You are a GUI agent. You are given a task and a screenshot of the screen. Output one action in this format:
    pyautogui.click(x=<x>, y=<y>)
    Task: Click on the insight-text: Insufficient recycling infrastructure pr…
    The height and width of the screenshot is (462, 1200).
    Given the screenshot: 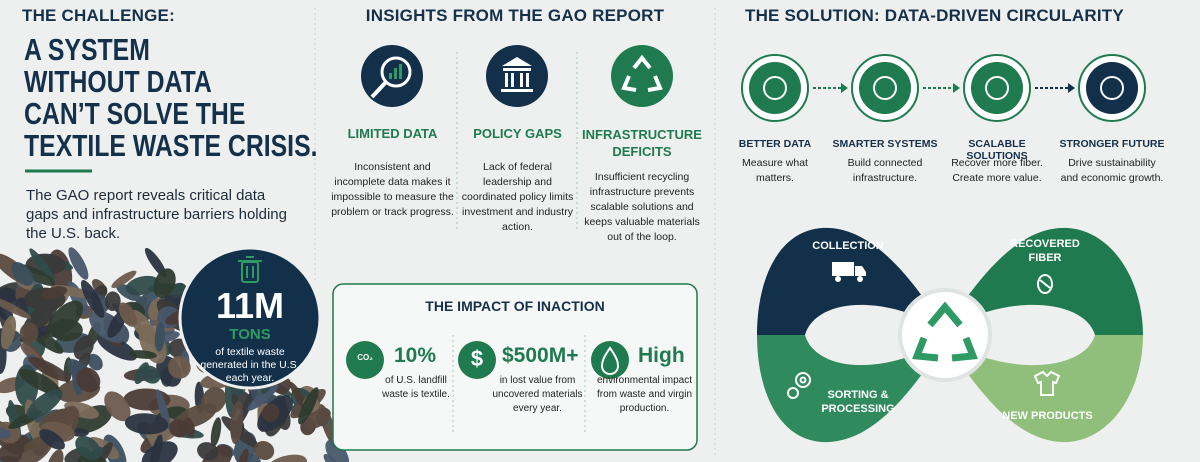 What is the action you would take?
    pyautogui.click(x=642, y=207)
    